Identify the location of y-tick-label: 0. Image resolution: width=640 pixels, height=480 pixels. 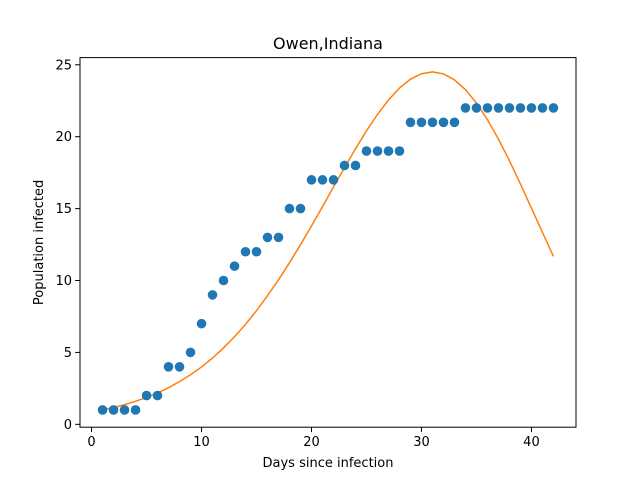
(68, 425).